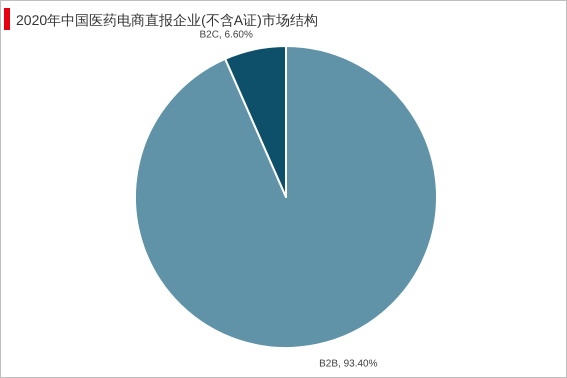 This screenshot has width=567, height=378. What do you see at coordinates (167, 20) in the screenshot?
I see `chart-title: 2020年中国医药电商直报企业(不含A证)市场结构` at bounding box center [167, 20].